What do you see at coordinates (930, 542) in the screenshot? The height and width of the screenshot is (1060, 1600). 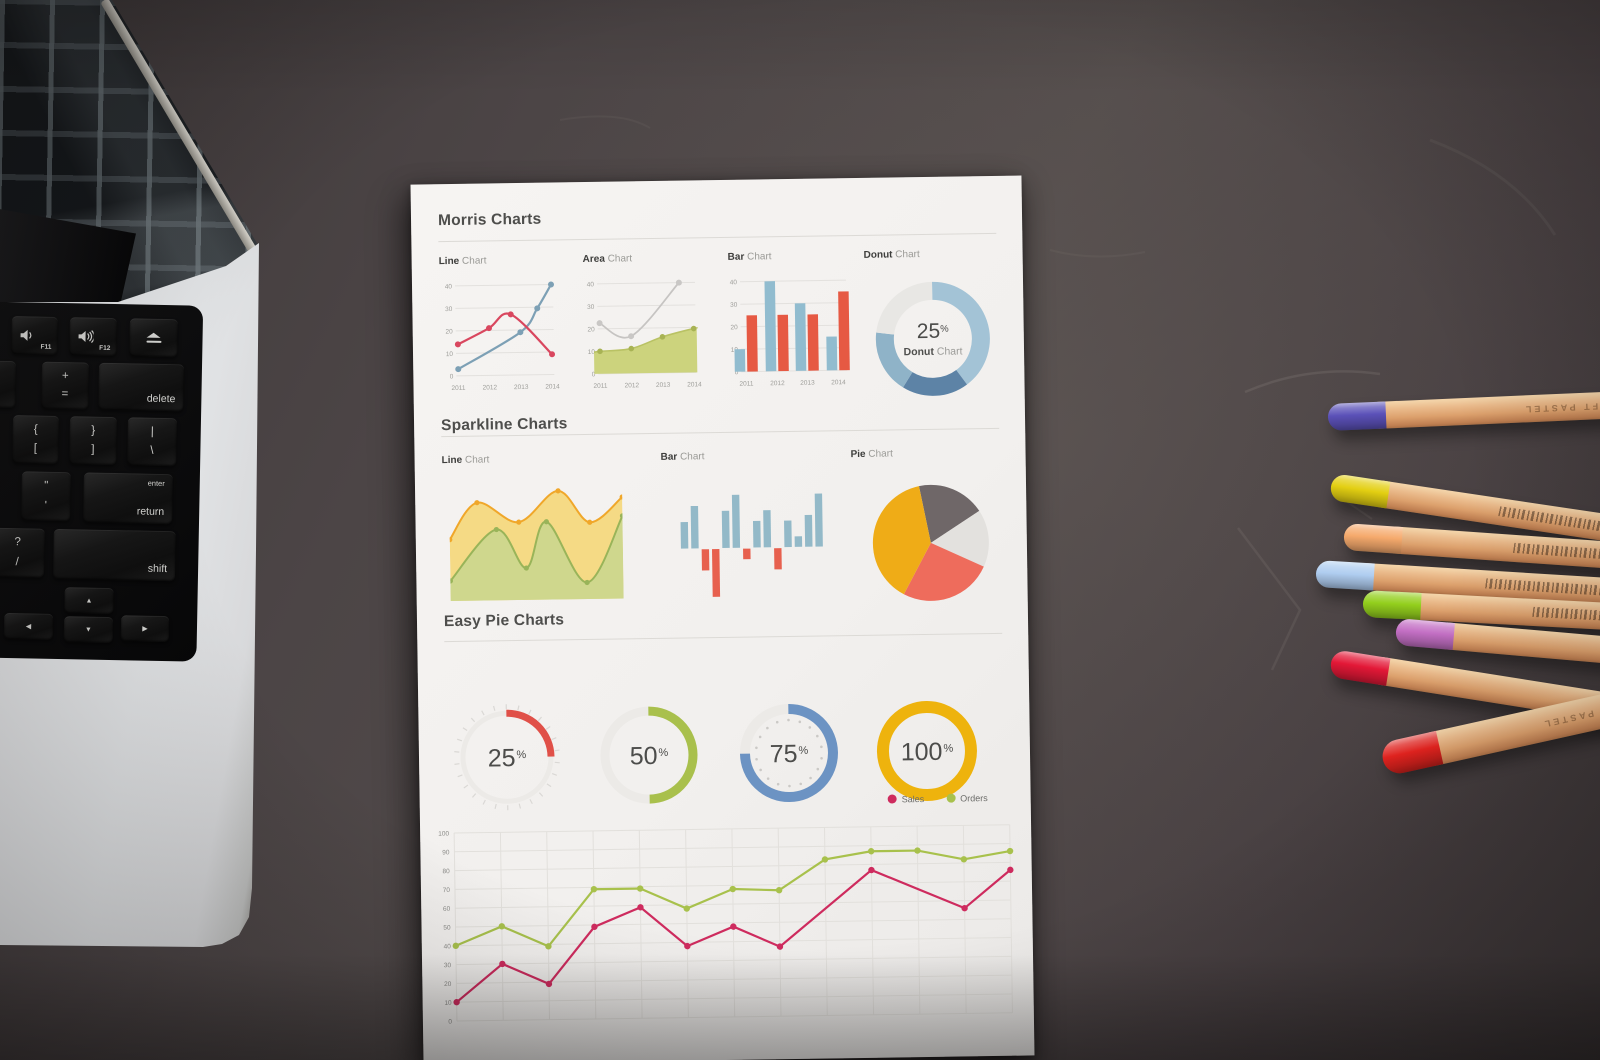 I see `spark-pie-svg` at bounding box center [930, 542].